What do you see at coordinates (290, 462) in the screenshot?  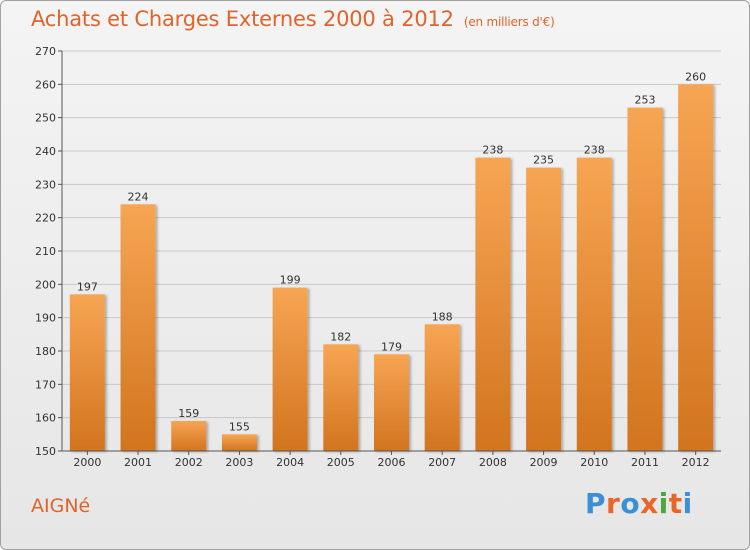 I see `x-tick-label: 2004` at bounding box center [290, 462].